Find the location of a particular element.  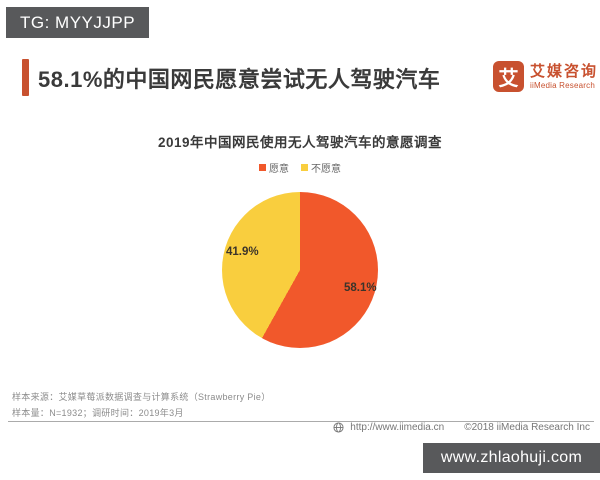

legend-label-unwilling: 不愿意 is located at coordinates (326, 169).